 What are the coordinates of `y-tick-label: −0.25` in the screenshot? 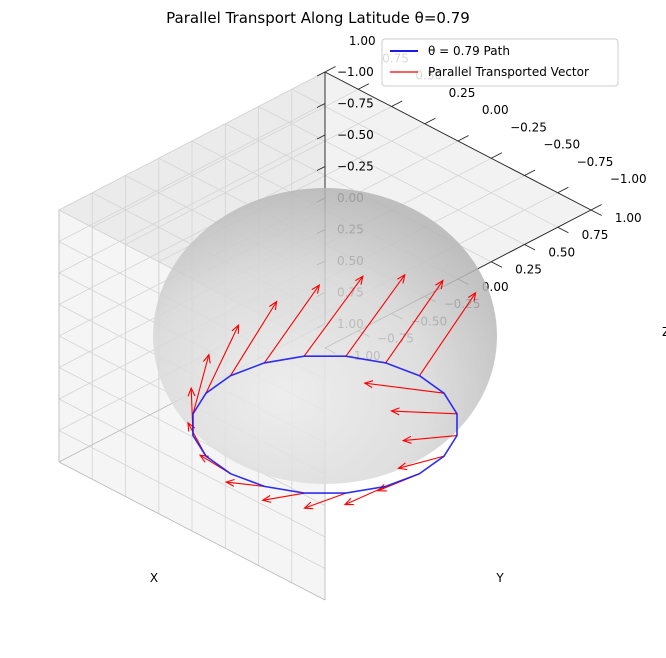 It's located at (528, 127).